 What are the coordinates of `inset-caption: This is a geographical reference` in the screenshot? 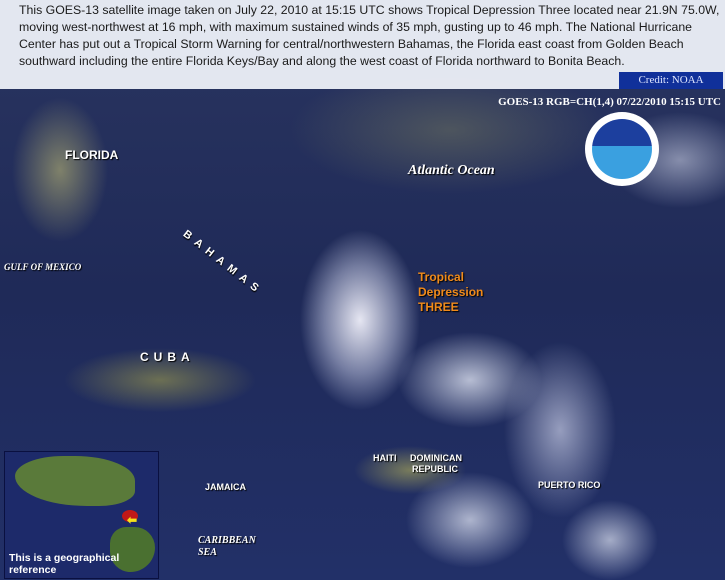 It's located at (64, 564).